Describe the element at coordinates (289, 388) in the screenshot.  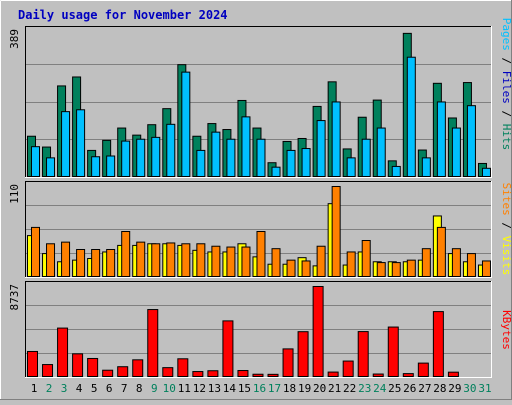
I see `x-tick-label: 18` at that location.